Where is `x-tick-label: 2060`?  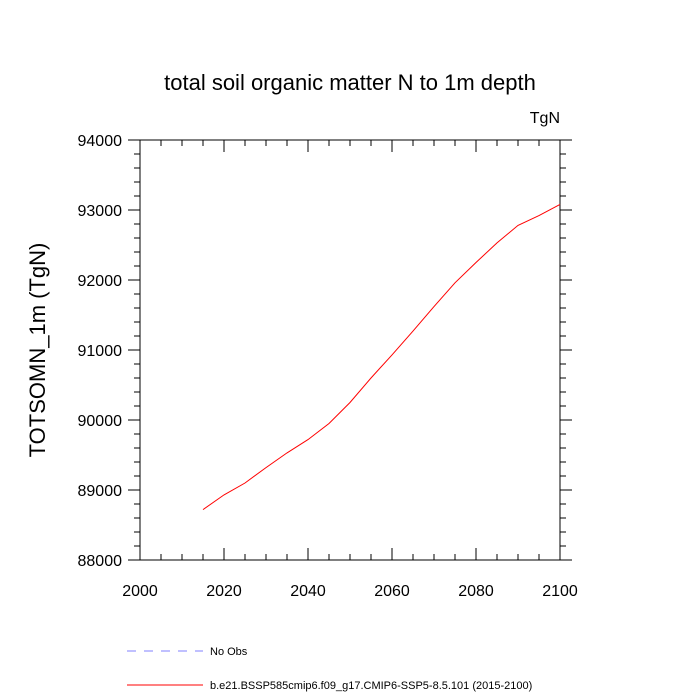 x-tick-label: 2060 is located at coordinates (392, 591).